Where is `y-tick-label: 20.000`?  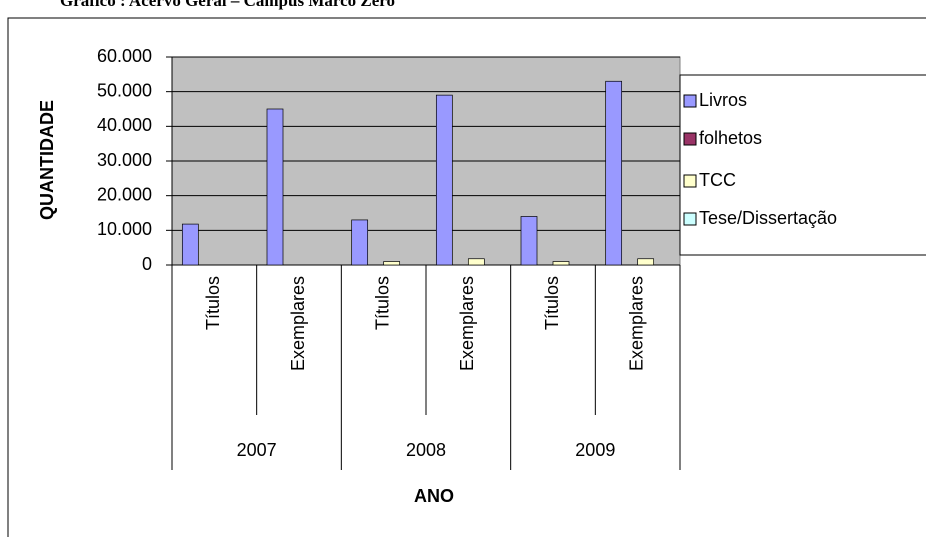
y-tick-label: 20.000 is located at coordinates (124, 194).